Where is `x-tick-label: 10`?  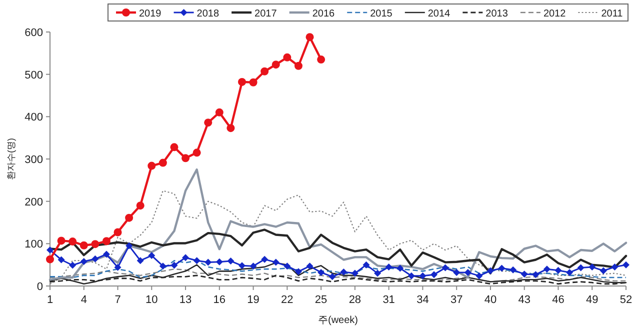 x-tick-label: 10 is located at coordinates (152, 300).